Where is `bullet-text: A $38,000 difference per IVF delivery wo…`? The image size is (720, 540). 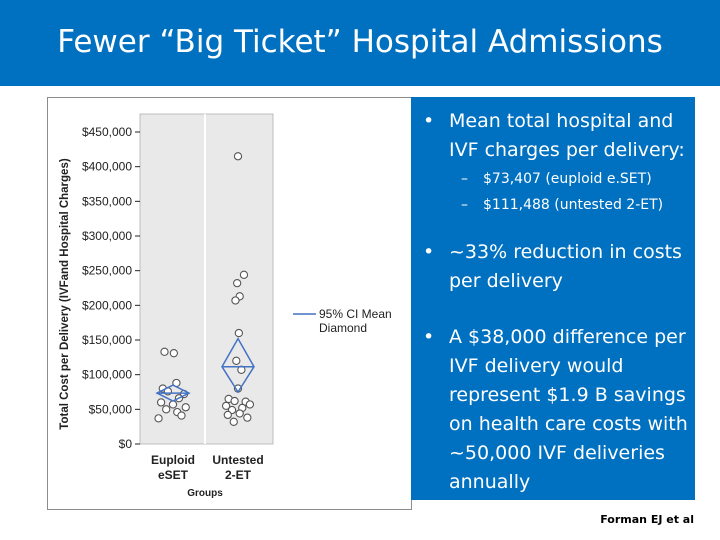 bullet-text: A $38,000 difference per IVF delivery wo… is located at coordinates (568, 409).